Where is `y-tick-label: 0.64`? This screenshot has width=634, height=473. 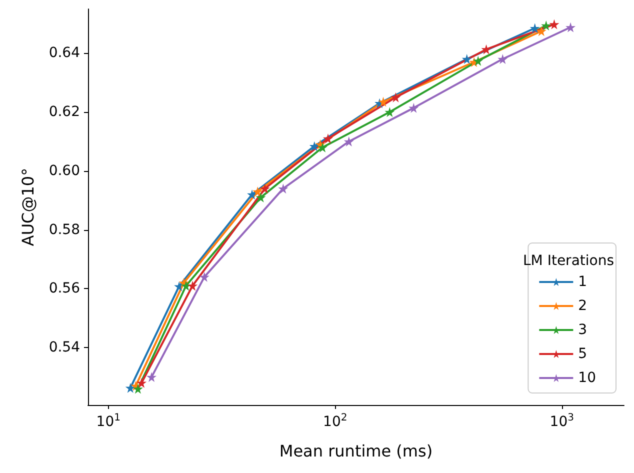 y-tick-label: 0.64 is located at coordinates (64, 53).